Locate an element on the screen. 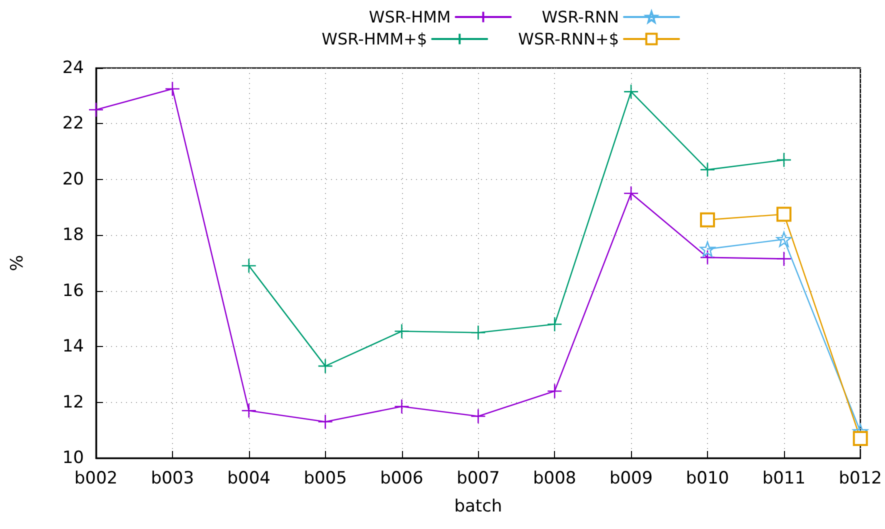  x-tick-label: b012 is located at coordinates (860, 478).